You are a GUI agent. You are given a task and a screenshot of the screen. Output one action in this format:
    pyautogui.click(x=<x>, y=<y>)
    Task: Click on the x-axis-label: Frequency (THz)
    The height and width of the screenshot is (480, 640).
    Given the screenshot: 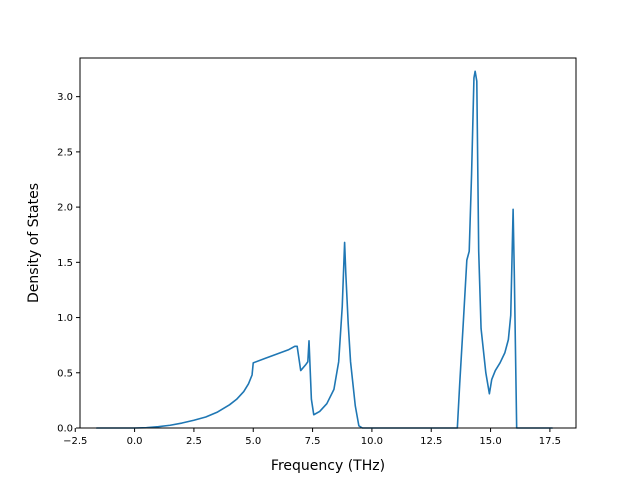 What is the action you would take?
    pyautogui.click(x=328, y=466)
    